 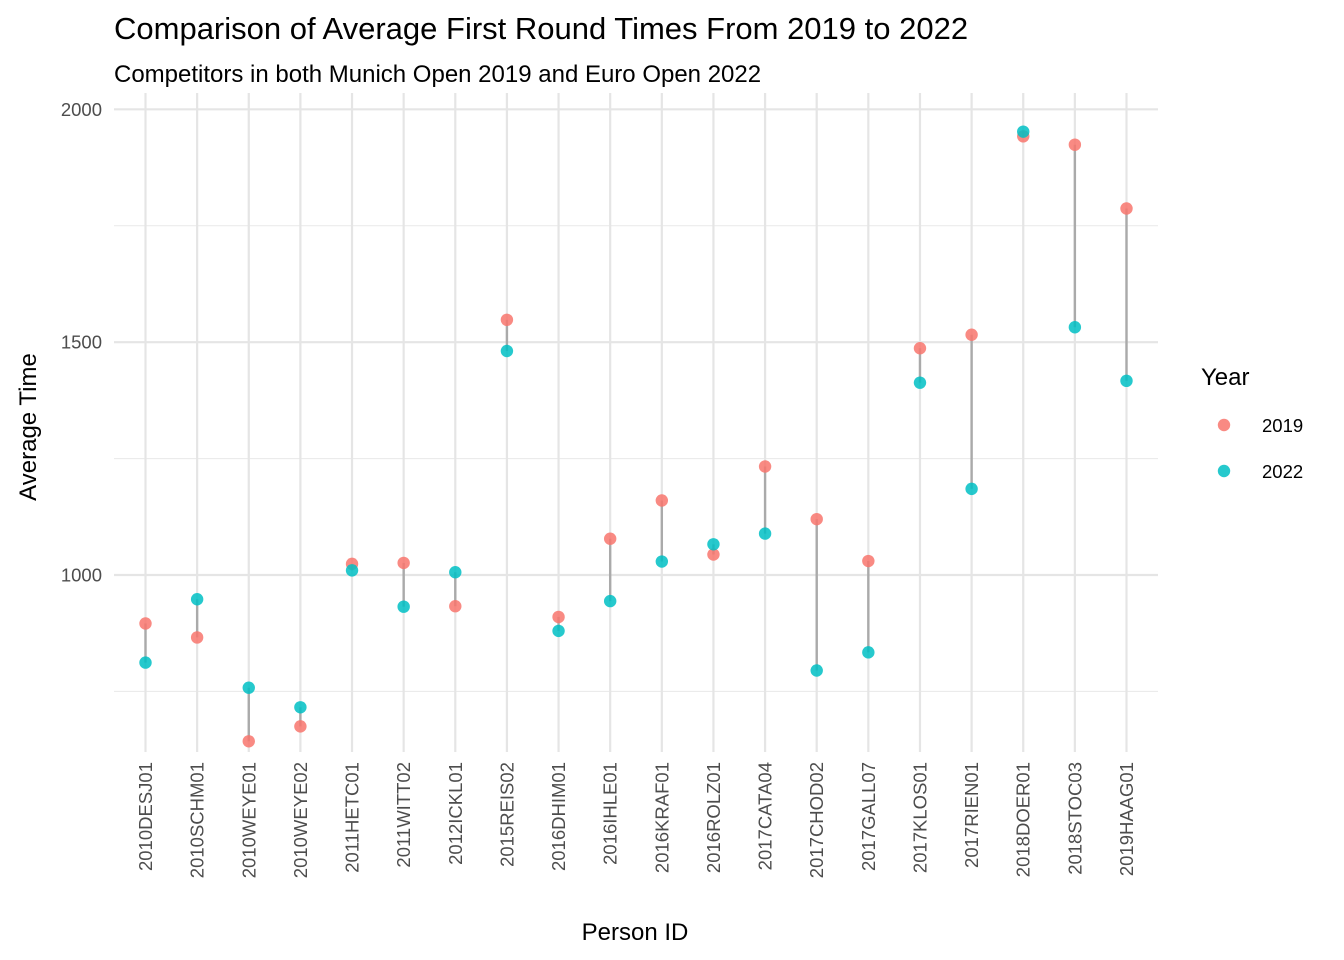 I want to click on legend: Year 2019 2022, so click(x=1252, y=423).